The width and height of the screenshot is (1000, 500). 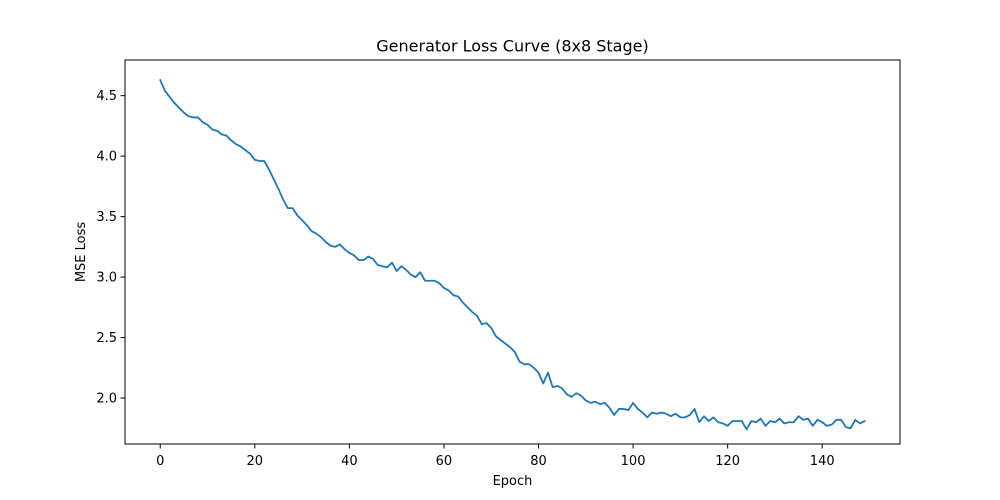 I want to click on y-axis-label: MSE Loss, so click(x=81, y=252).